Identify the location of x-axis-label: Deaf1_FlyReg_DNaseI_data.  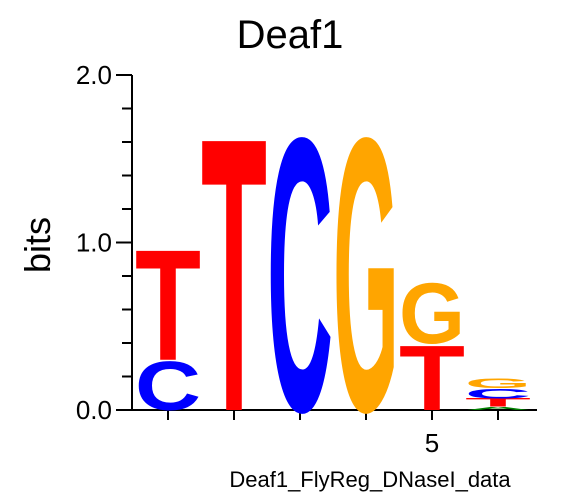
(370, 479).